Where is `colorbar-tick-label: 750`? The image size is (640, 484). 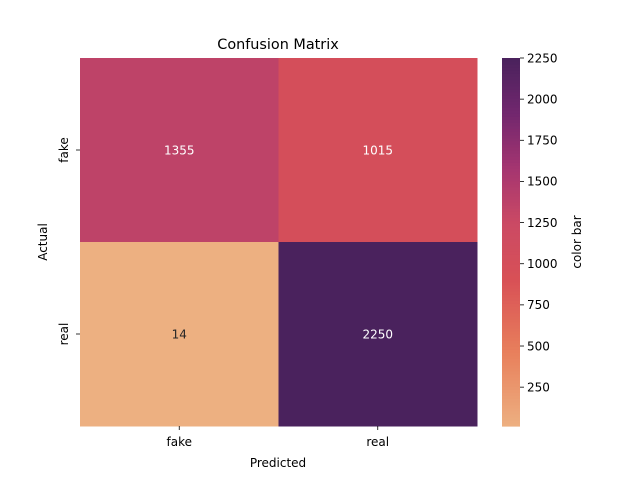
colorbar-tick-label: 750 is located at coordinates (538, 305).